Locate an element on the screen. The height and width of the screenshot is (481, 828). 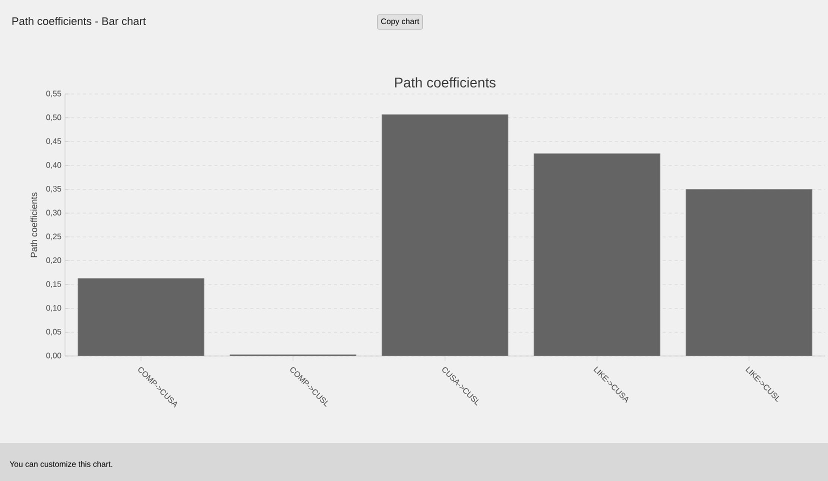
chart-title: Path coefficients is located at coordinates (445, 82).